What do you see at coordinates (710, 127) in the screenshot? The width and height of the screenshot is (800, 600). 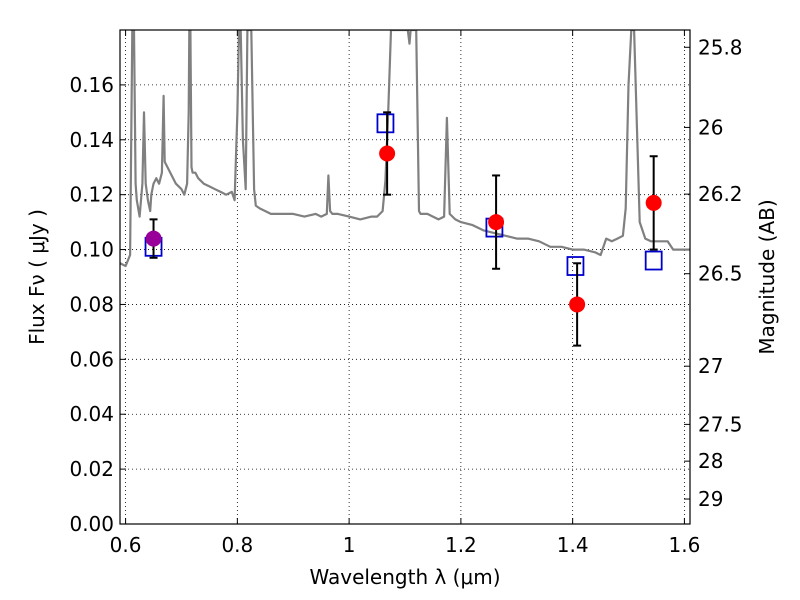 I see `right-tick-label: 26` at bounding box center [710, 127].